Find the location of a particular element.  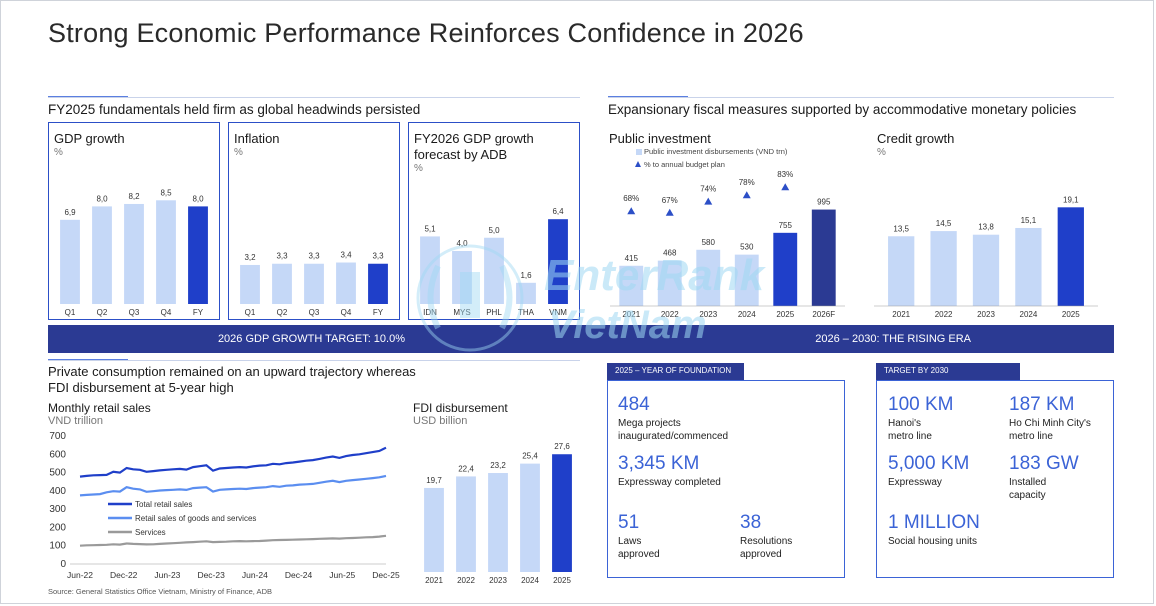

data-label-THA: 1,6 is located at coordinates (526, 275).